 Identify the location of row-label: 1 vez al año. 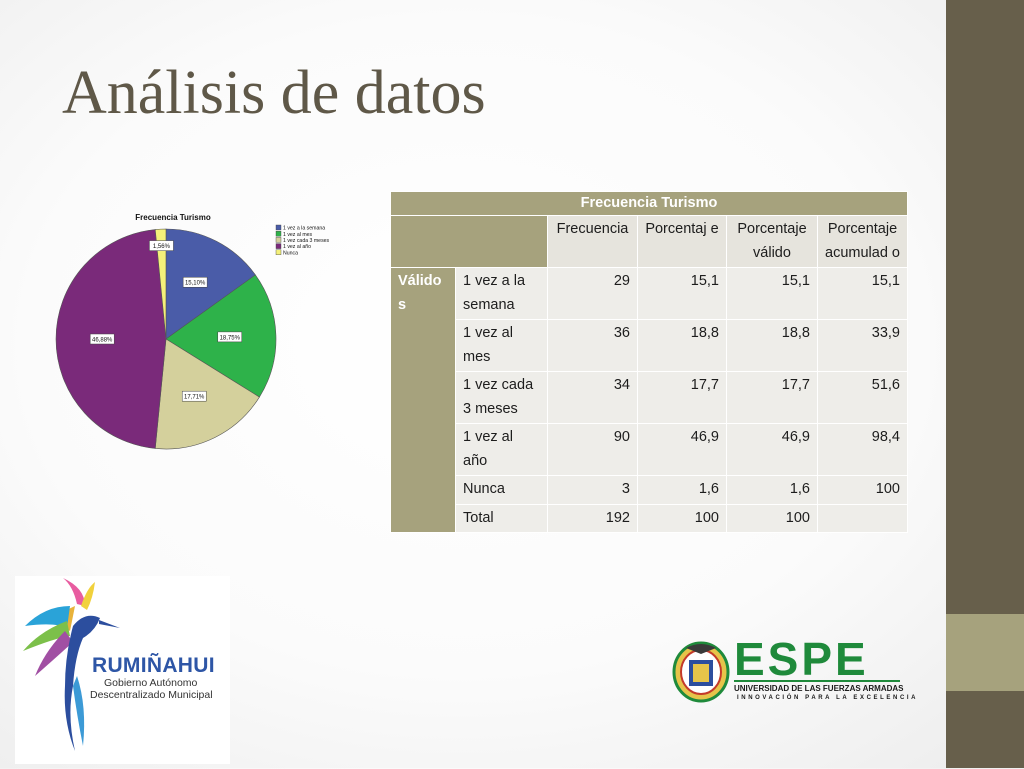
(501, 449).